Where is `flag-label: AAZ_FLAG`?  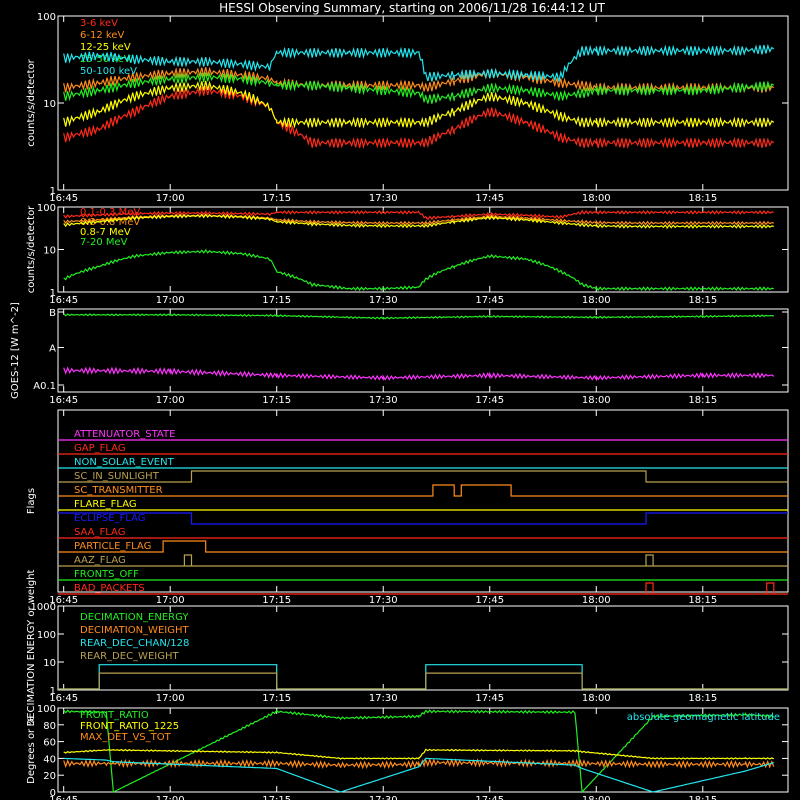
flag-label: AAZ_FLAG is located at coordinates (100, 560).